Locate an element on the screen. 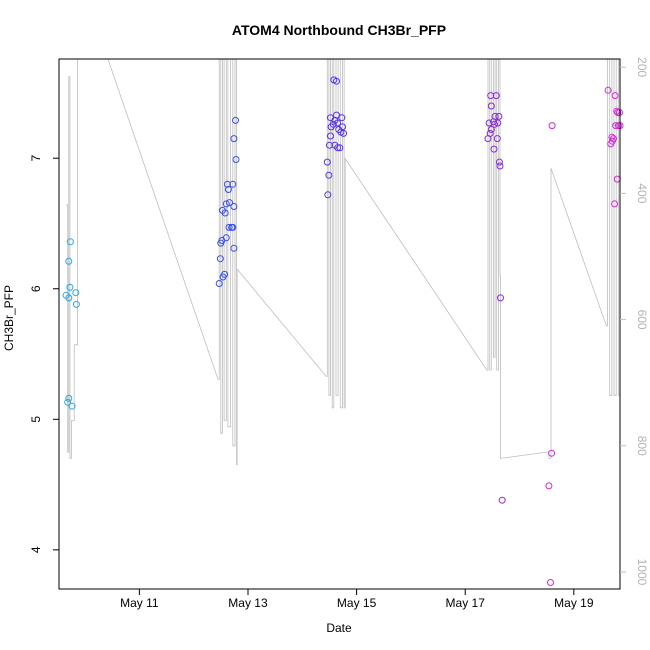 The image size is (650, 650). x-tick-label: May 13 is located at coordinates (248, 603).